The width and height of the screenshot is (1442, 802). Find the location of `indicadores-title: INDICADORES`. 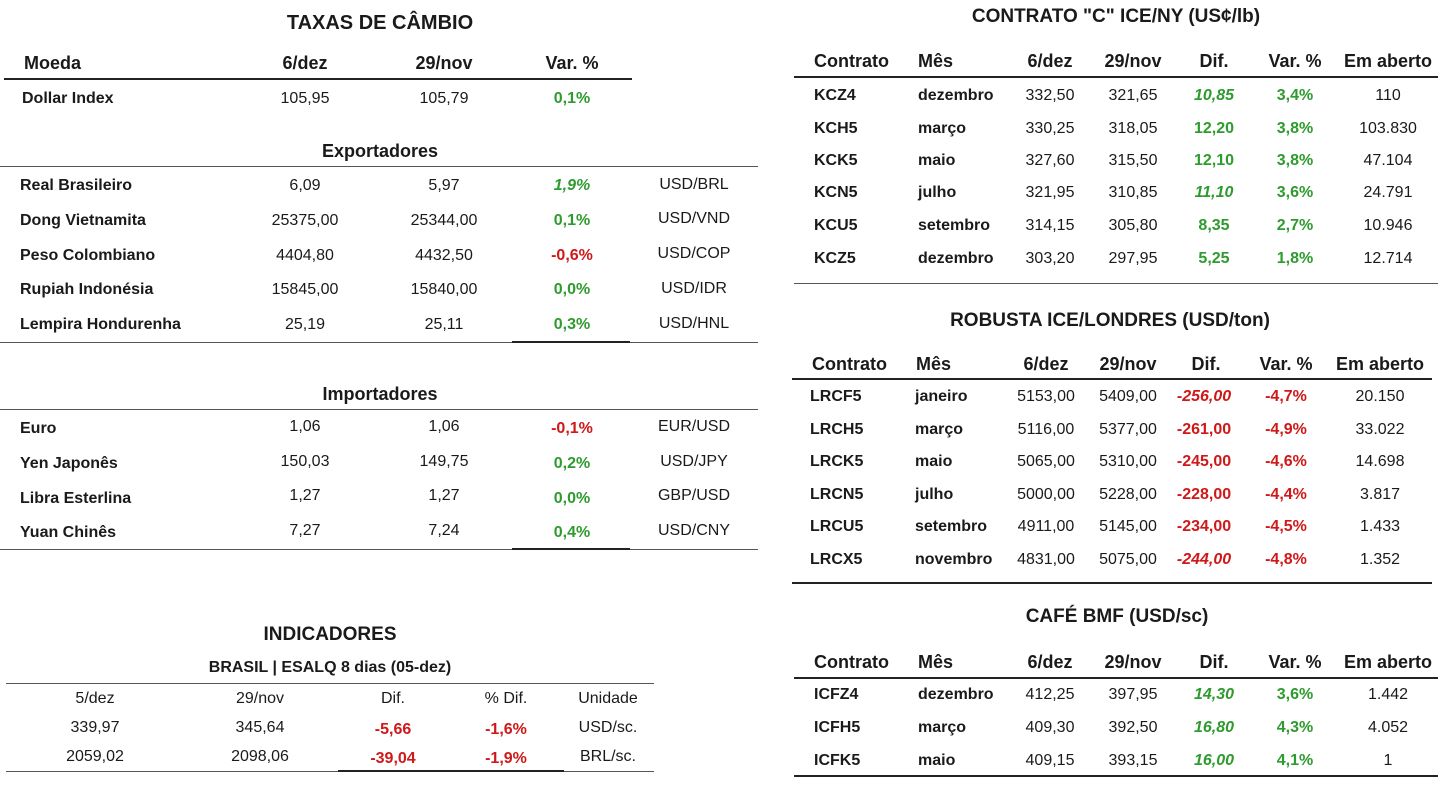

indicadores-title: INDICADORES is located at coordinates (330, 634).